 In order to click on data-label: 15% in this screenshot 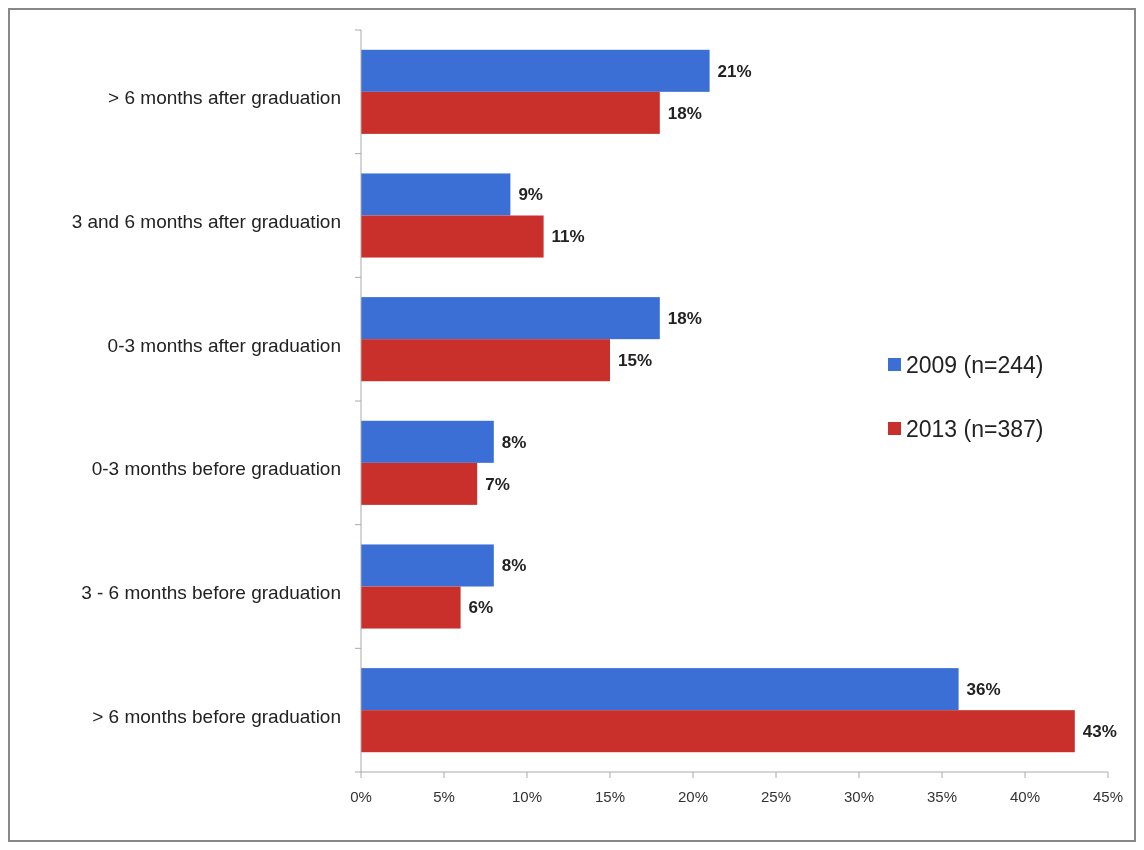, I will do `click(635, 361)`.